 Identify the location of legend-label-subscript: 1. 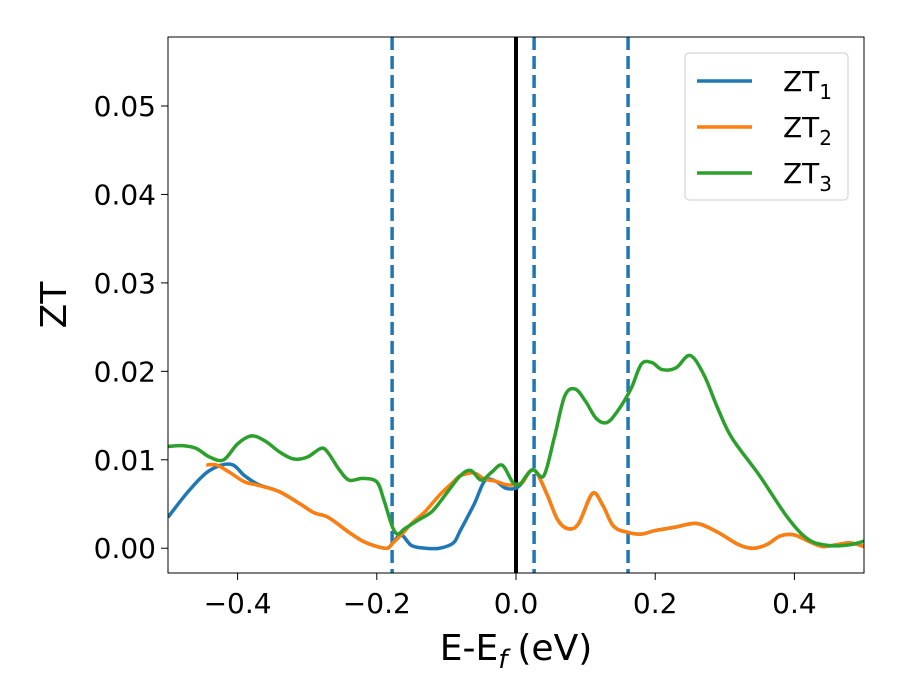
(825, 92).